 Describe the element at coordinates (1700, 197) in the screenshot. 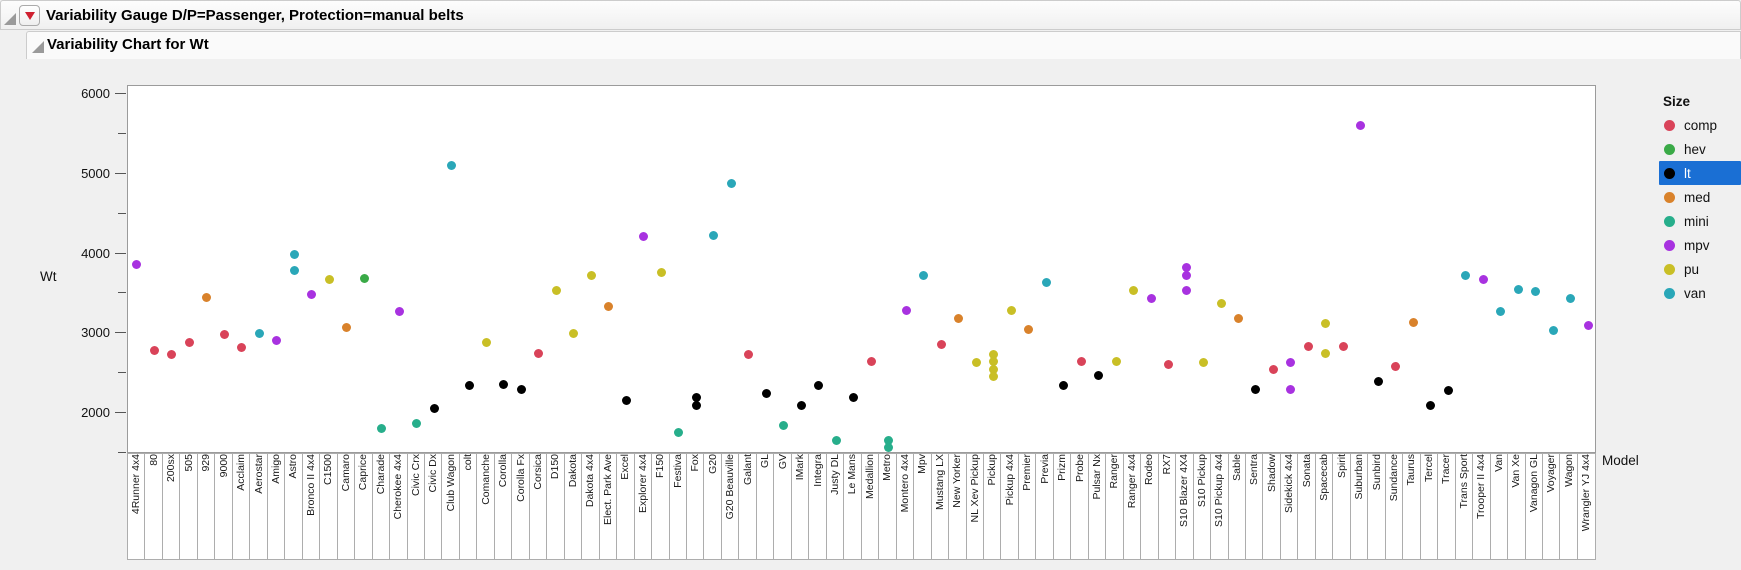

I see `legend-item-med: med` at that location.